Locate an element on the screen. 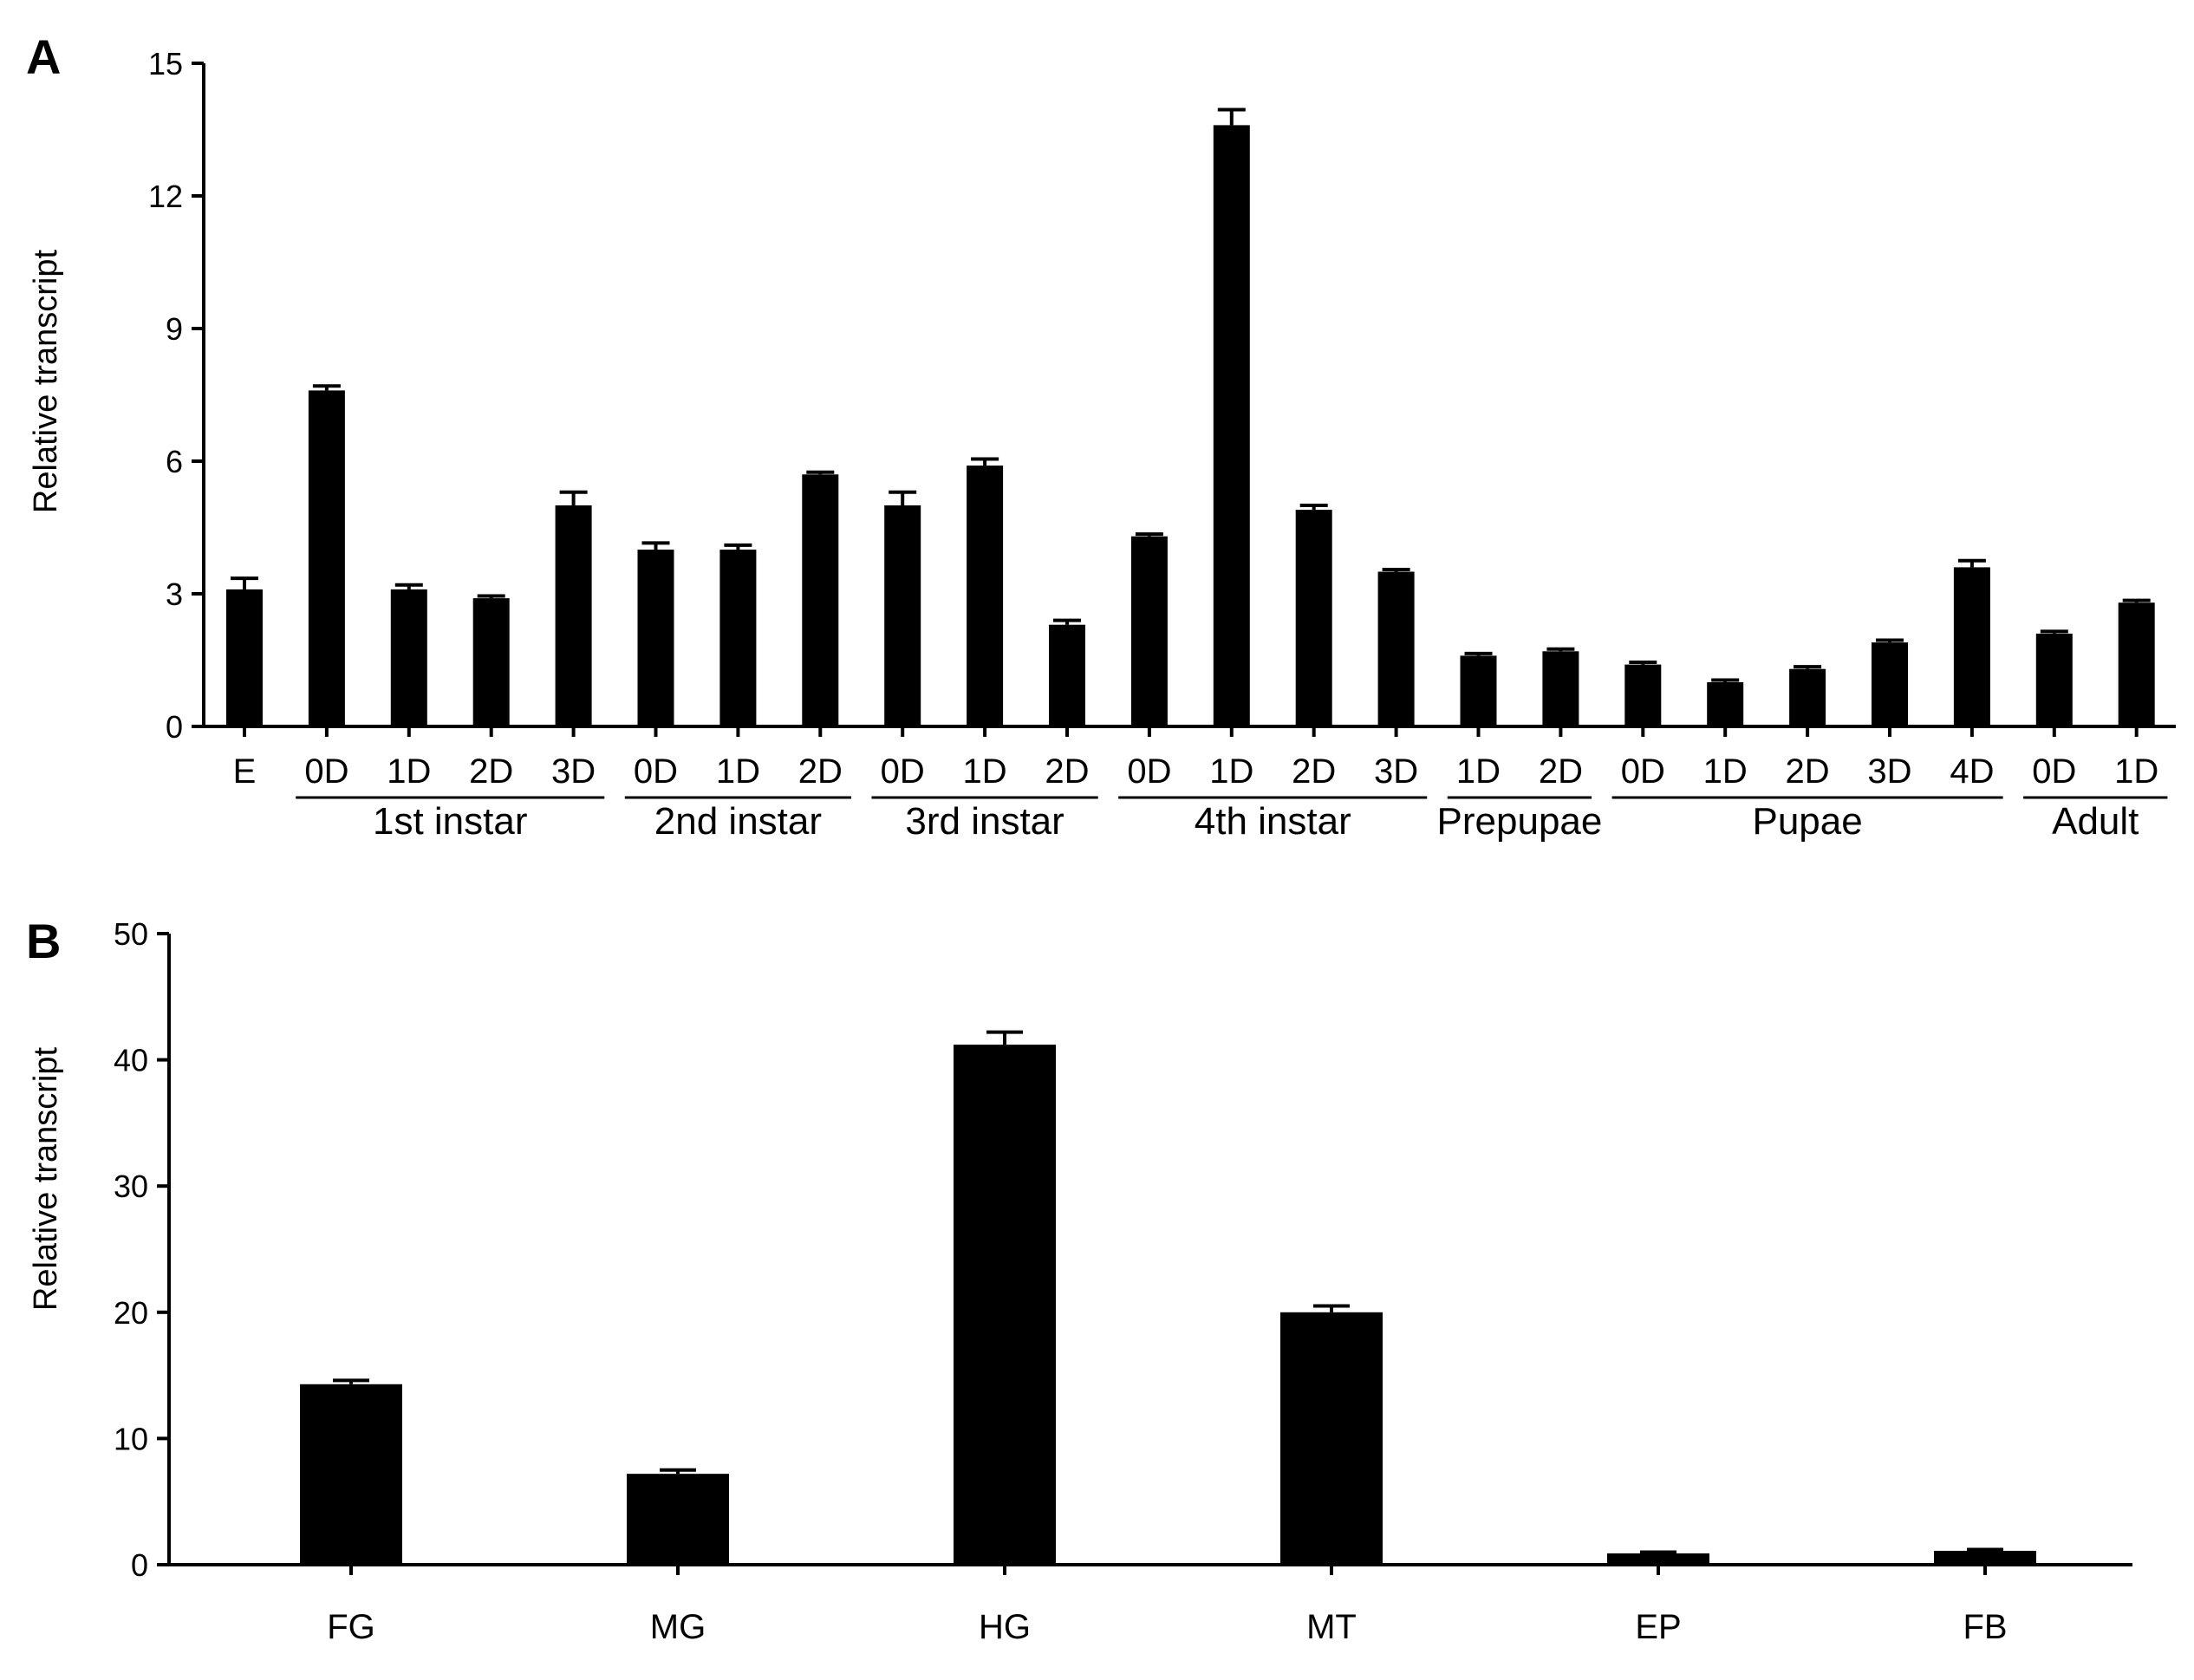  x-tick-label: 4D is located at coordinates (1972, 771).